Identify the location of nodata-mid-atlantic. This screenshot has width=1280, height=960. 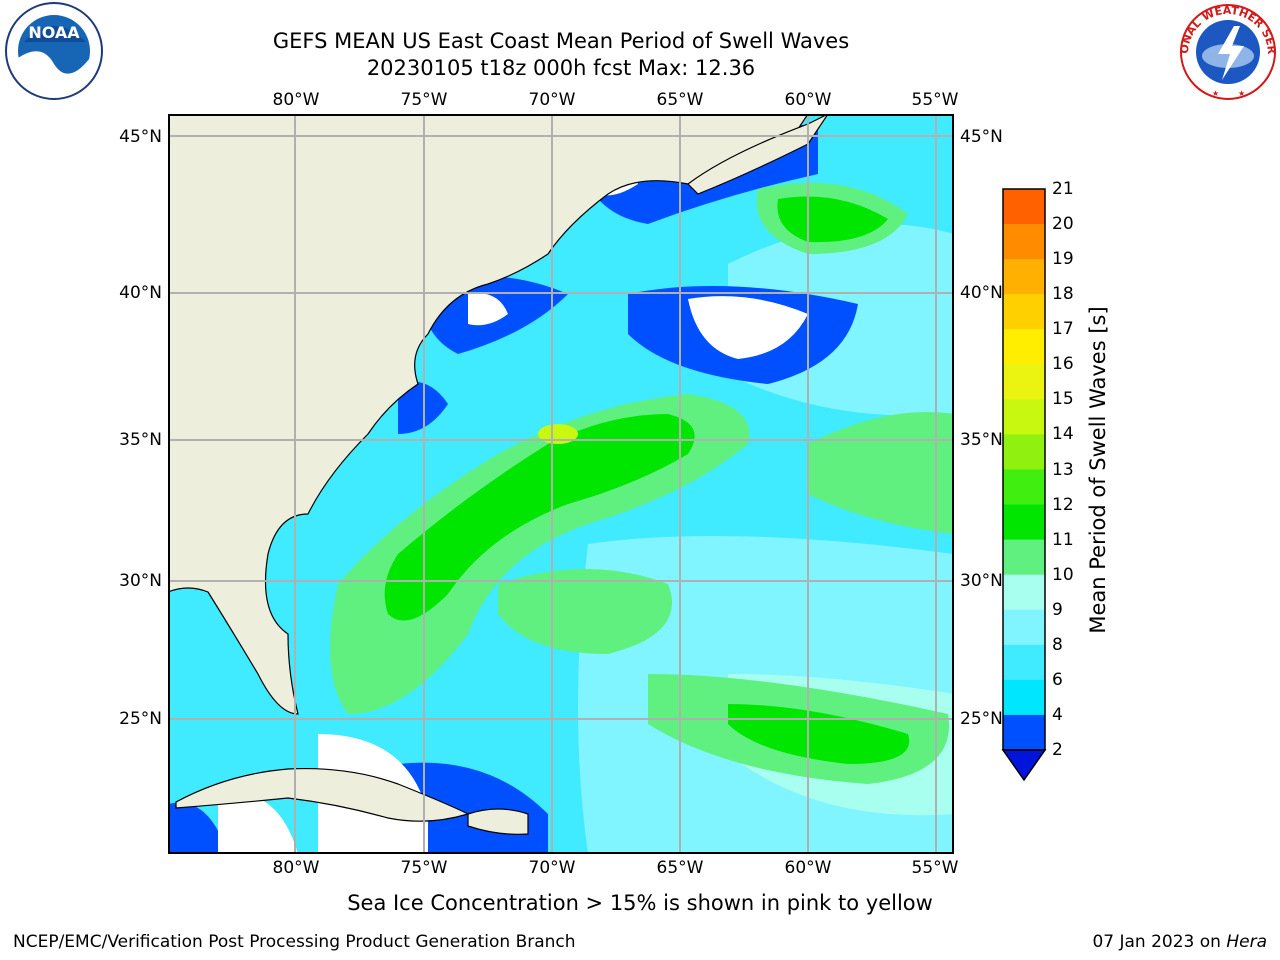
(488, 309).